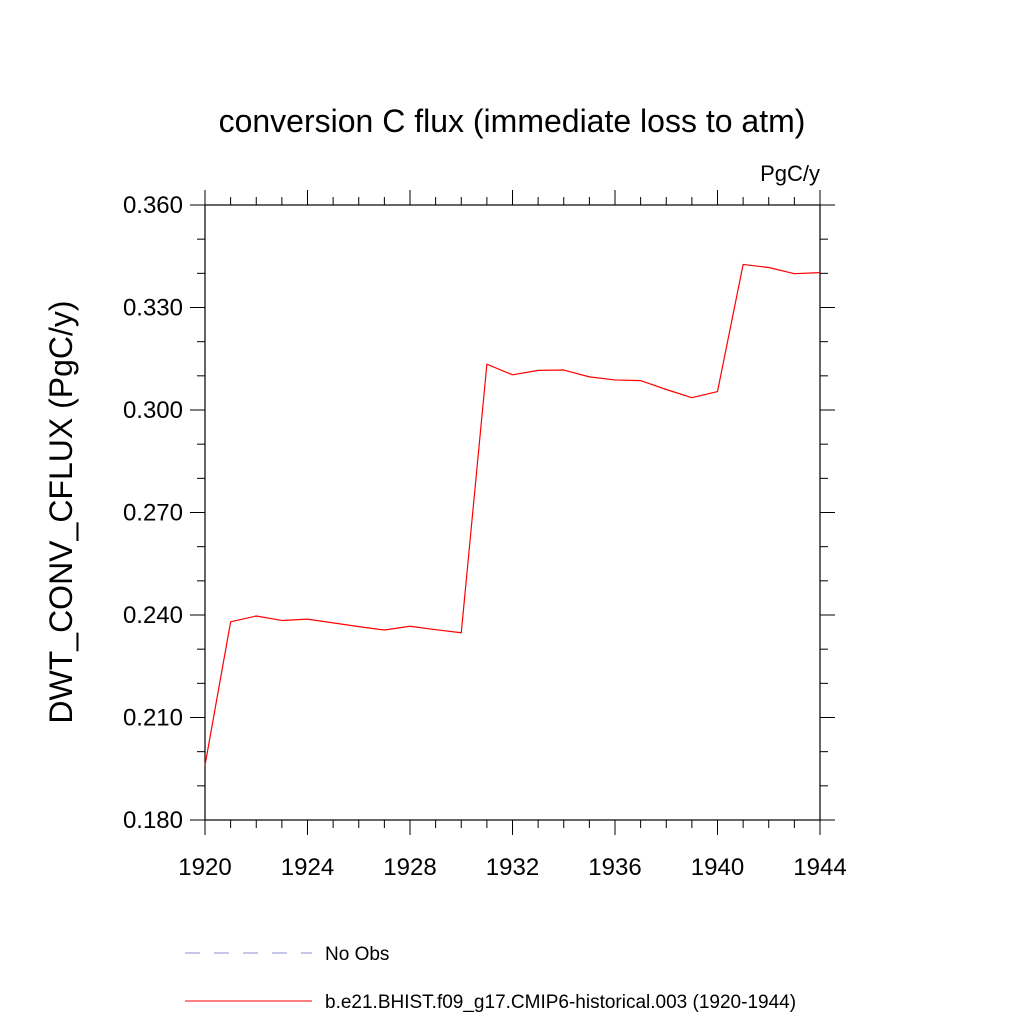 Image resolution: width=1024 pixels, height=1024 pixels. What do you see at coordinates (153, 615) in the screenshot?
I see `y-tick-label: 0.240` at bounding box center [153, 615].